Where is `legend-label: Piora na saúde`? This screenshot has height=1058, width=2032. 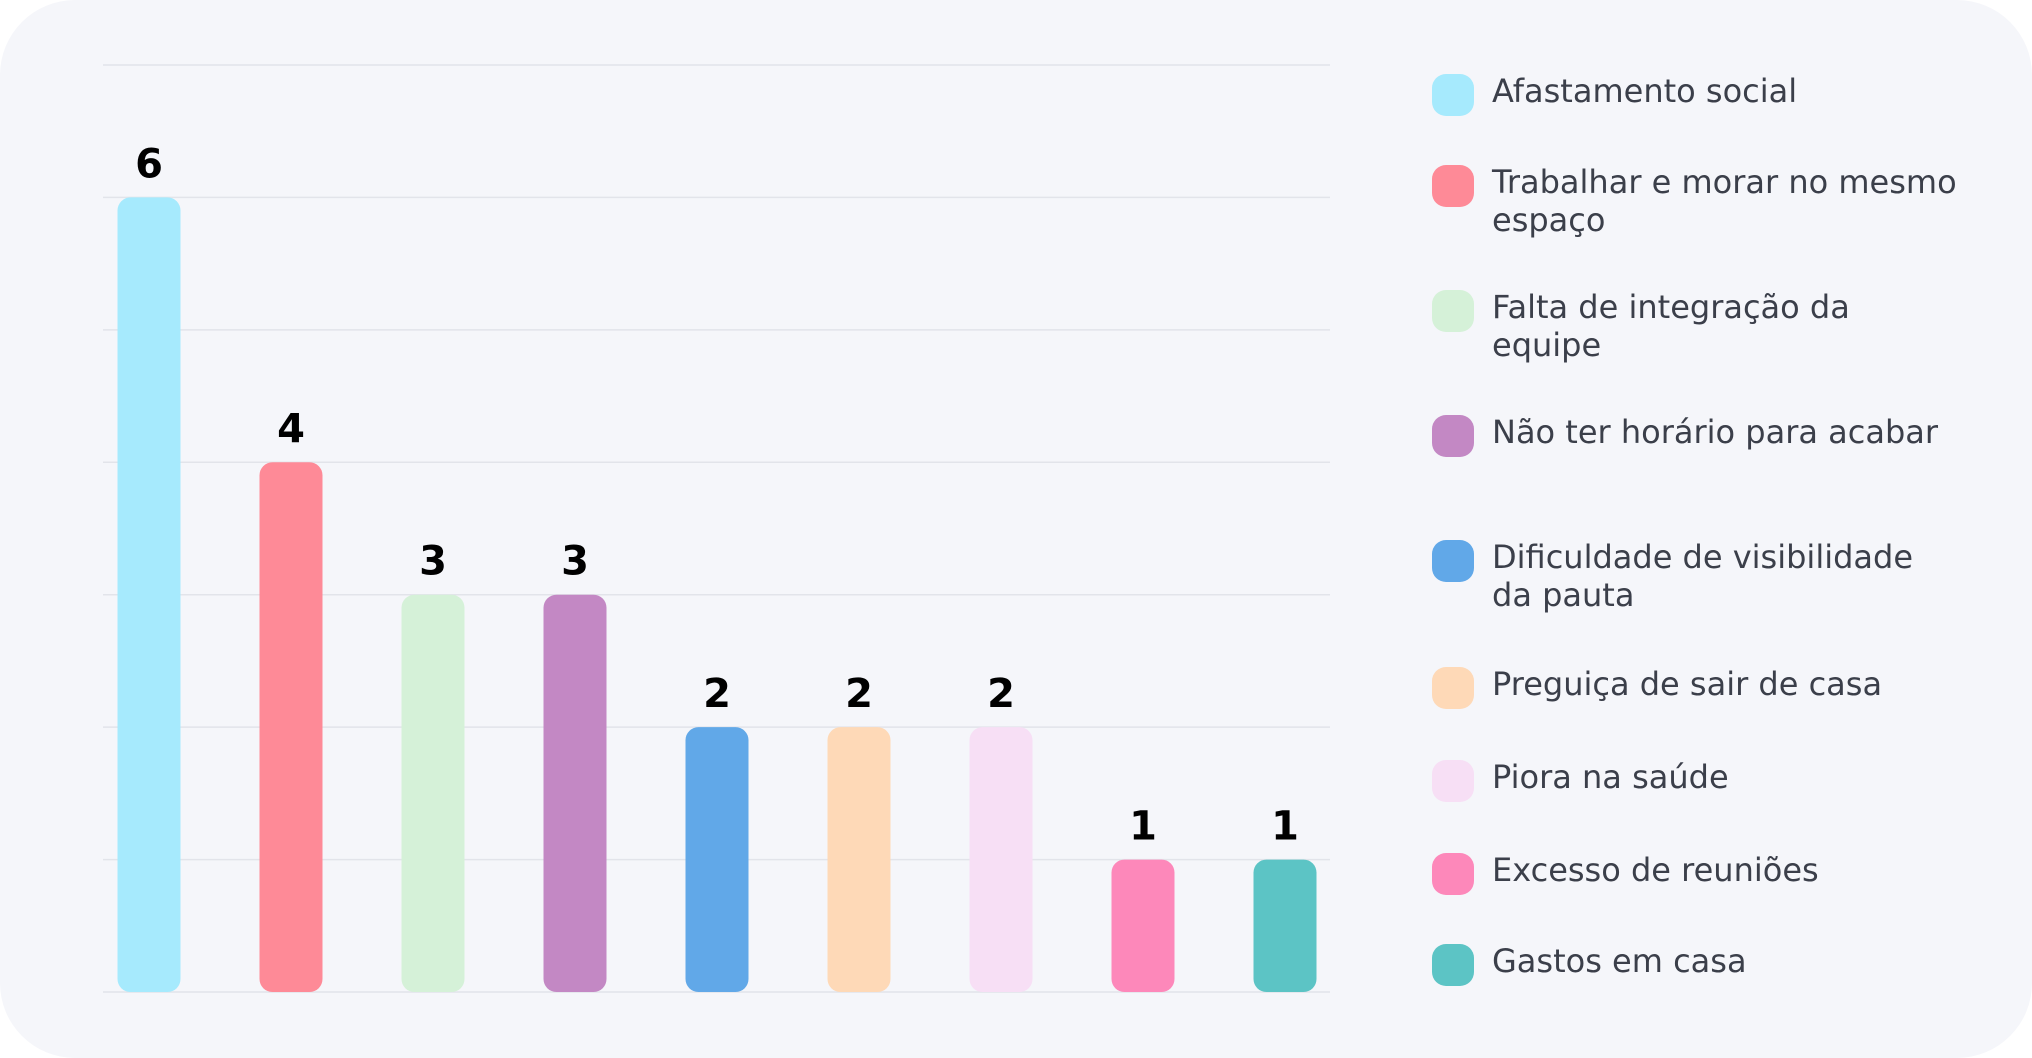
legend-label: Piora na saúde is located at coordinates (1610, 777).